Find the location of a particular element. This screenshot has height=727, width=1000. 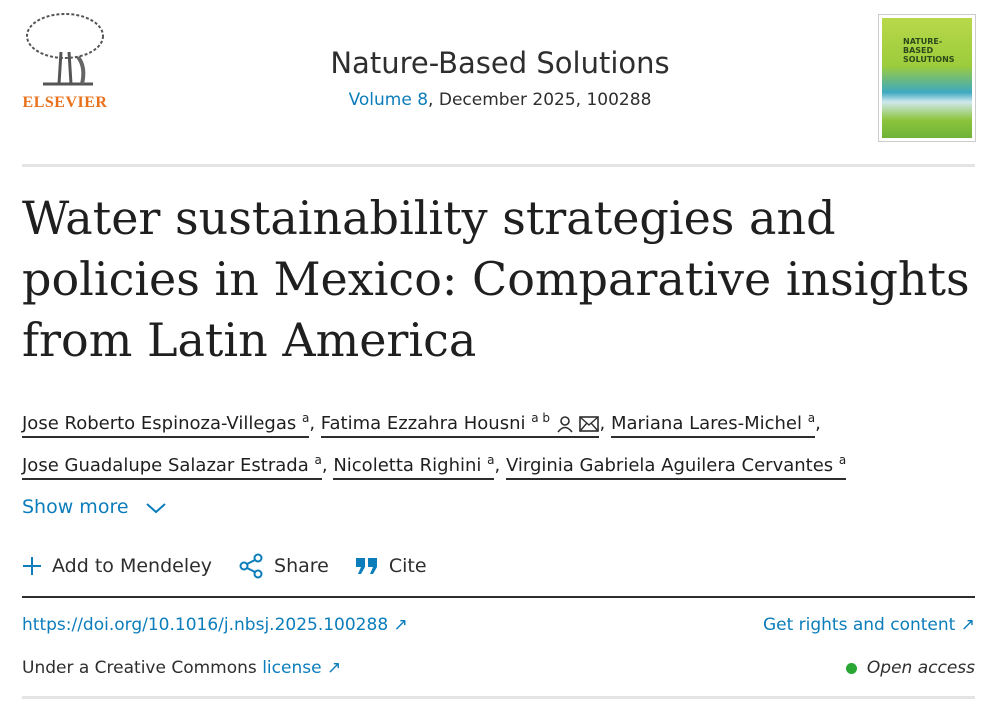

share-button: Share is located at coordinates (283, 566).